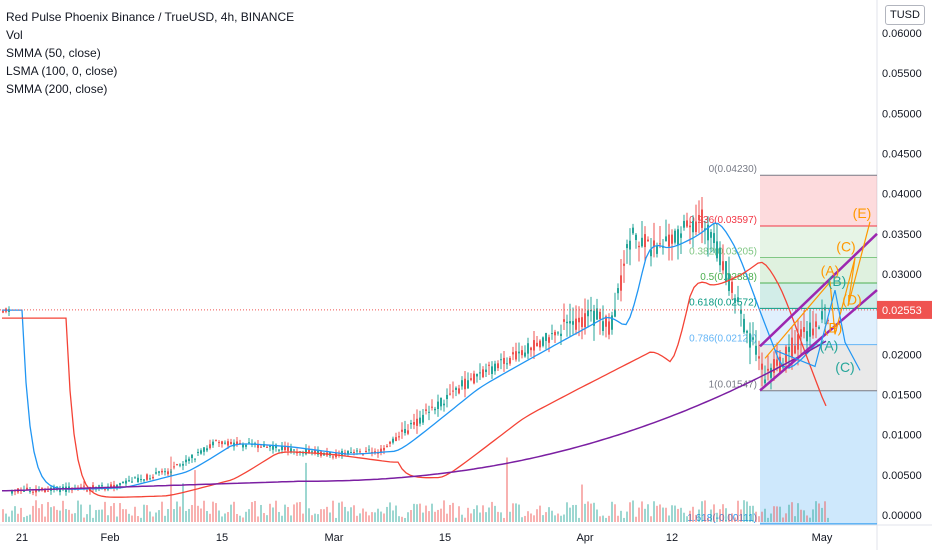 The width and height of the screenshot is (932, 555). I want to click on indicator-smma200: SMMA (200, close), so click(57, 89).